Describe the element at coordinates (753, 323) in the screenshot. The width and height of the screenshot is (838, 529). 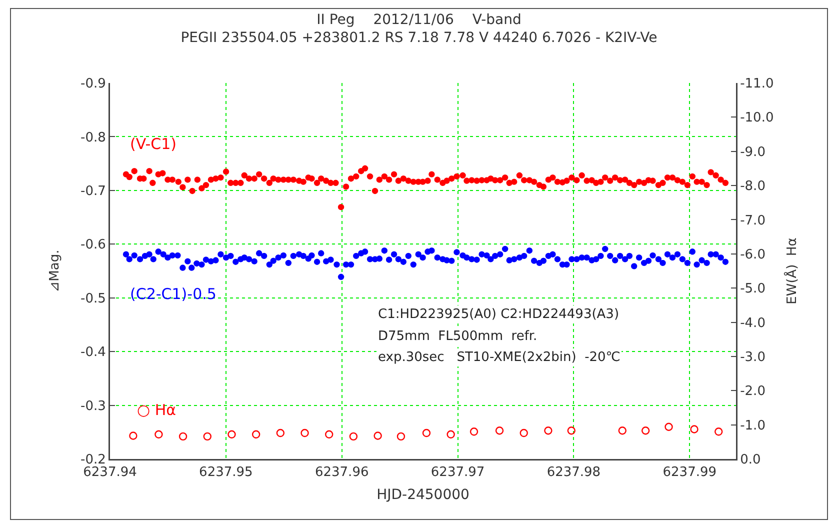
I see `y2-tick-label: -4.0` at that location.